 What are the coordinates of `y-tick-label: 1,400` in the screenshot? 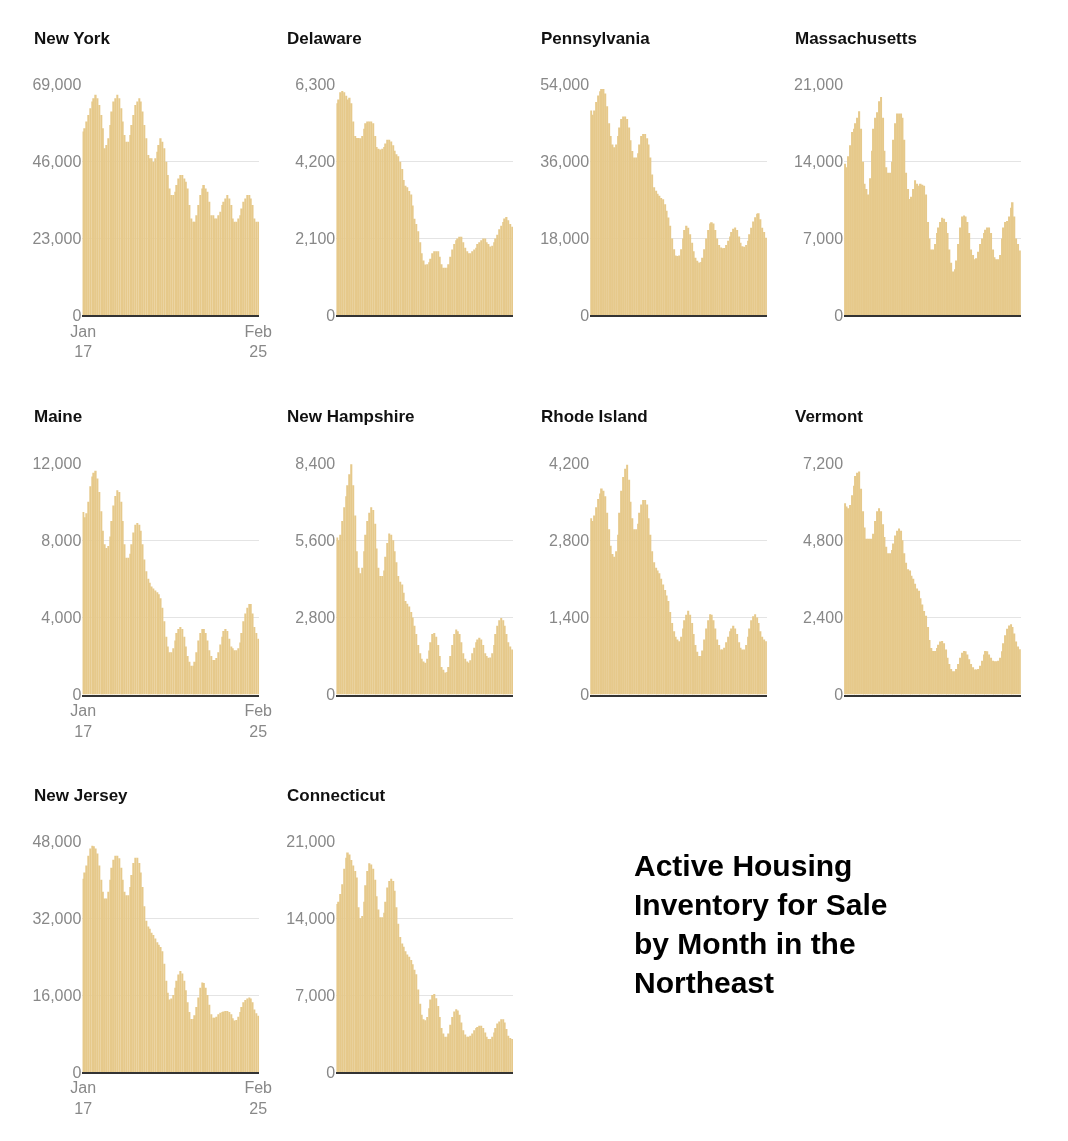 It's located at (569, 618).